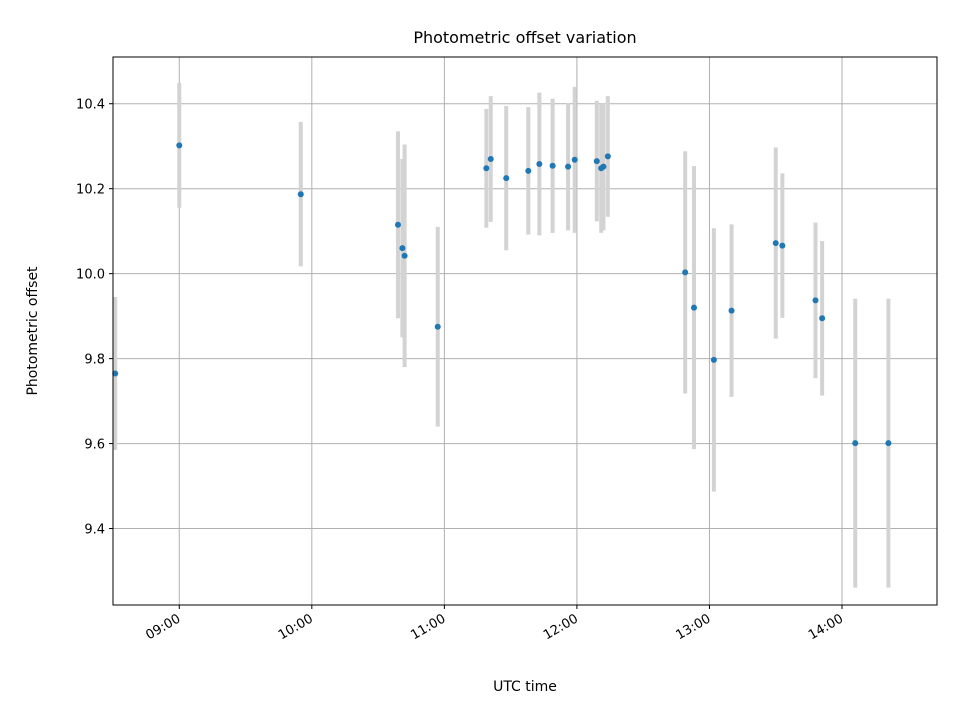 Image resolution: width=960 pixels, height=720 pixels. What do you see at coordinates (90, 275) in the screenshot?
I see `y-tick-label: 10.0` at bounding box center [90, 275].